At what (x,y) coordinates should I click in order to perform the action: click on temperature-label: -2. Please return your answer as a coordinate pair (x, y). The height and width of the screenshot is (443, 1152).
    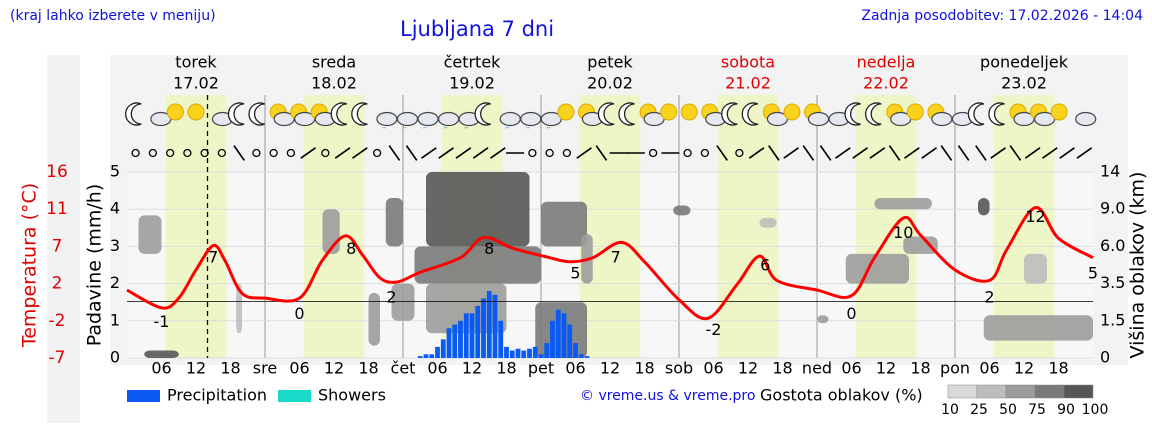
    Looking at the image, I should click on (714, 329).